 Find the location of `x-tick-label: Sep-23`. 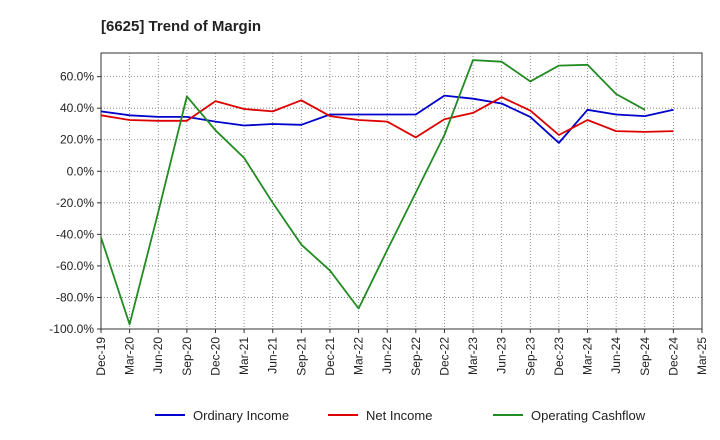

x-tick-label: Sep-23 is located at coordinates (530, 356).